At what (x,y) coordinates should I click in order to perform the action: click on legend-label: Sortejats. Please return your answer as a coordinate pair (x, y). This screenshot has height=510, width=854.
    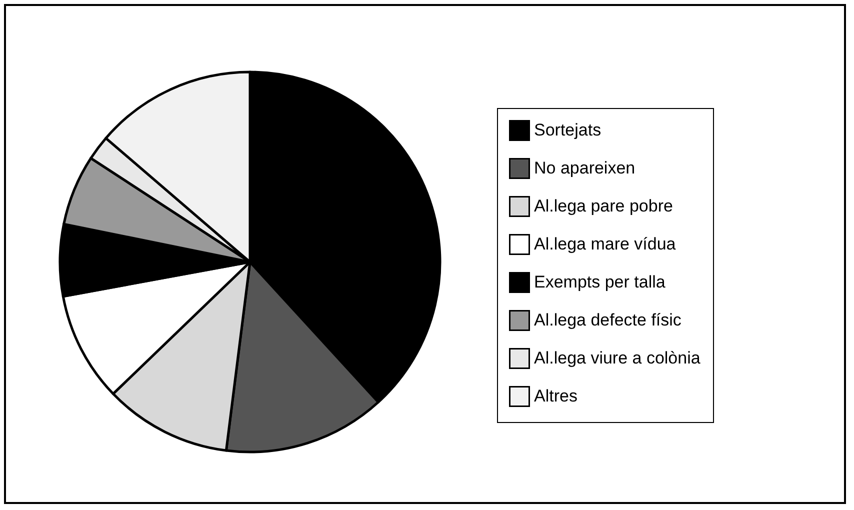
    Looking at the image, I should click on (568, 130).